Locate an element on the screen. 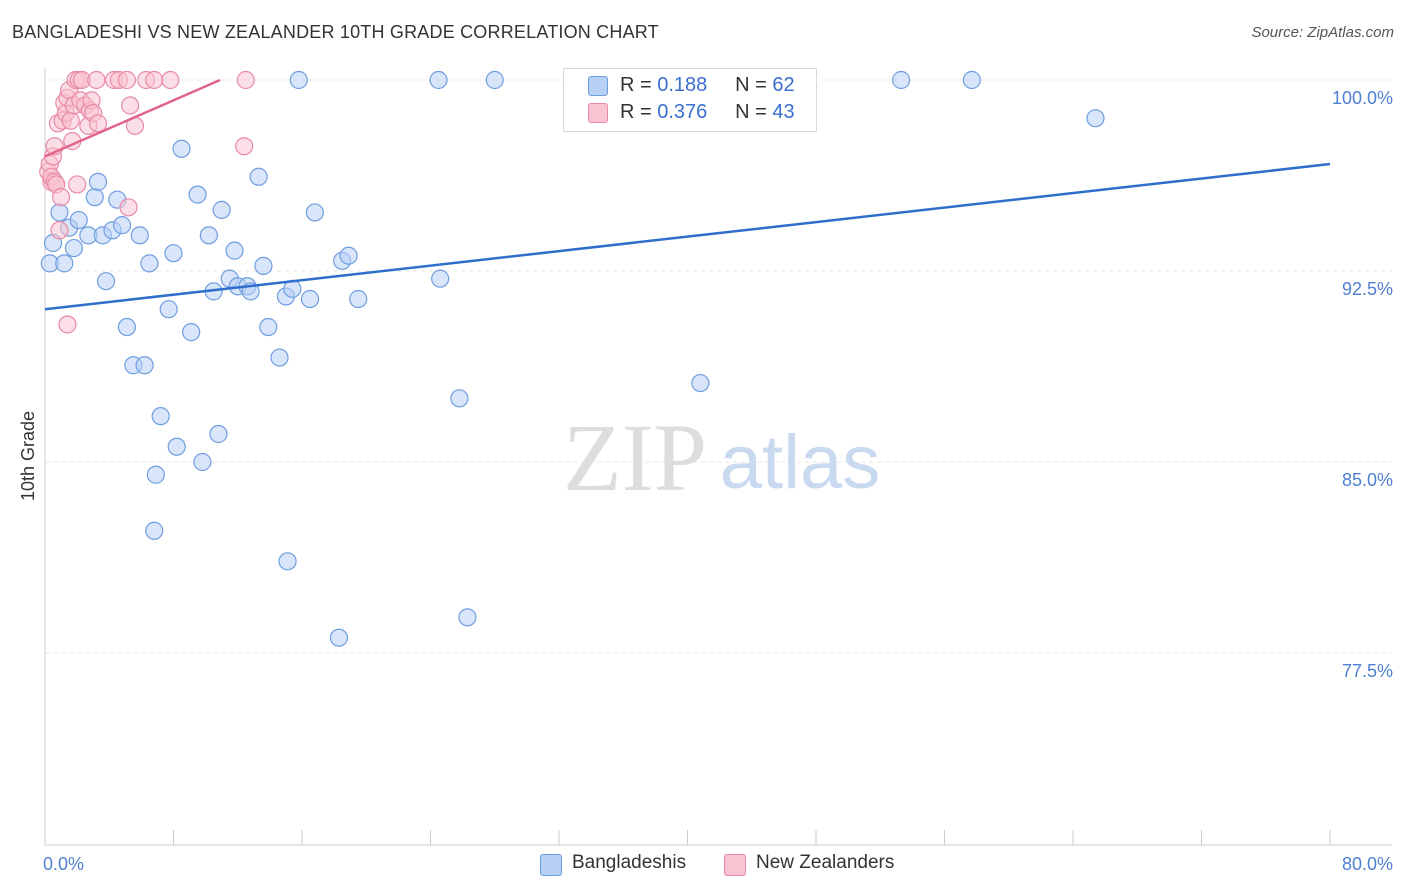 The width and height of the screenshot is (1406, 892). legend-swatch-blue is located at coordinates (598, 86).